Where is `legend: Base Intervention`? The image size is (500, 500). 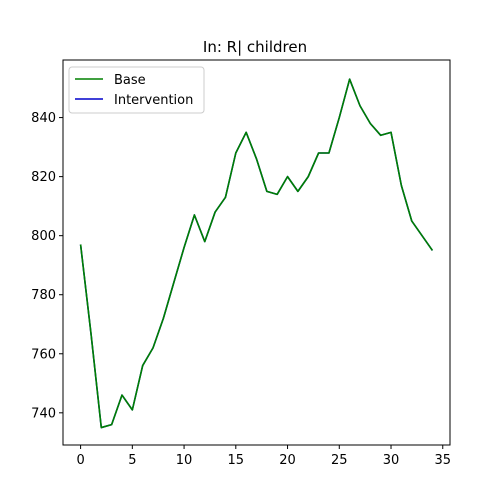 legend: Base Intervention is located at coordinates (136, 90).